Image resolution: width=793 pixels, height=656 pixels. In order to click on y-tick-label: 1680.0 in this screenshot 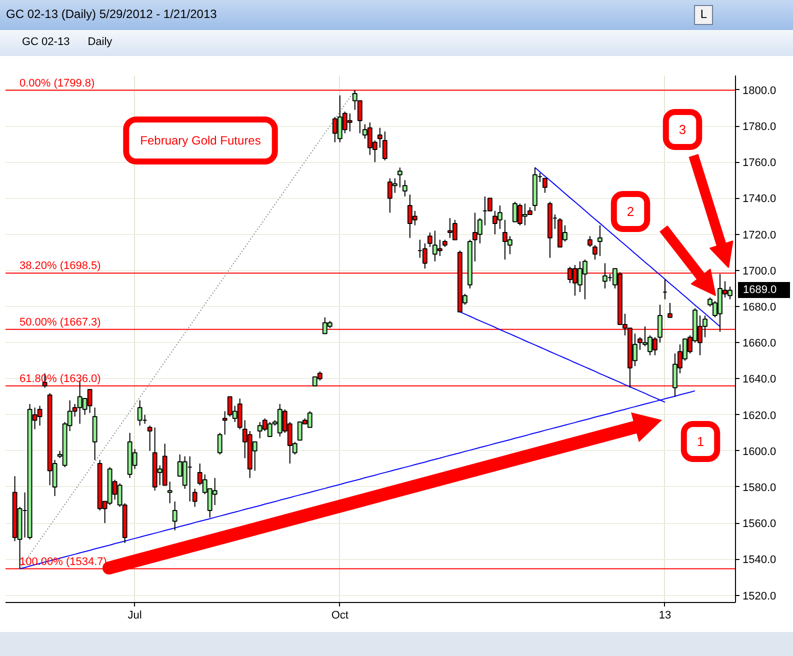, I will do `click(759, 308)`.